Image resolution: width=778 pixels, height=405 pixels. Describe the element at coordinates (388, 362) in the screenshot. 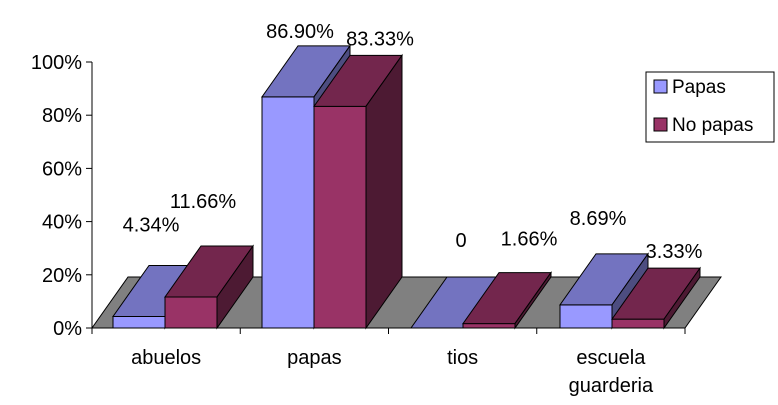

I see `x-axis-ticks: abuelos papas tios escuela guarderia` at that location.